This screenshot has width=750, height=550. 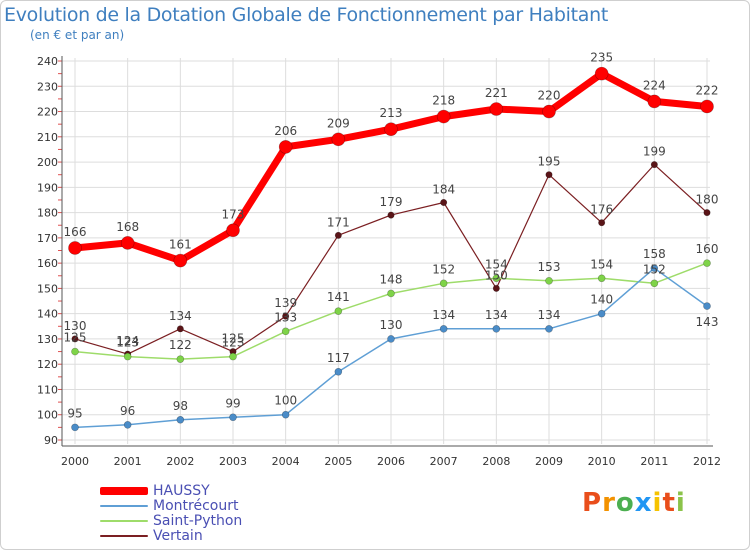 I want to click on logo-letter: t, so click(x=669, y=503).